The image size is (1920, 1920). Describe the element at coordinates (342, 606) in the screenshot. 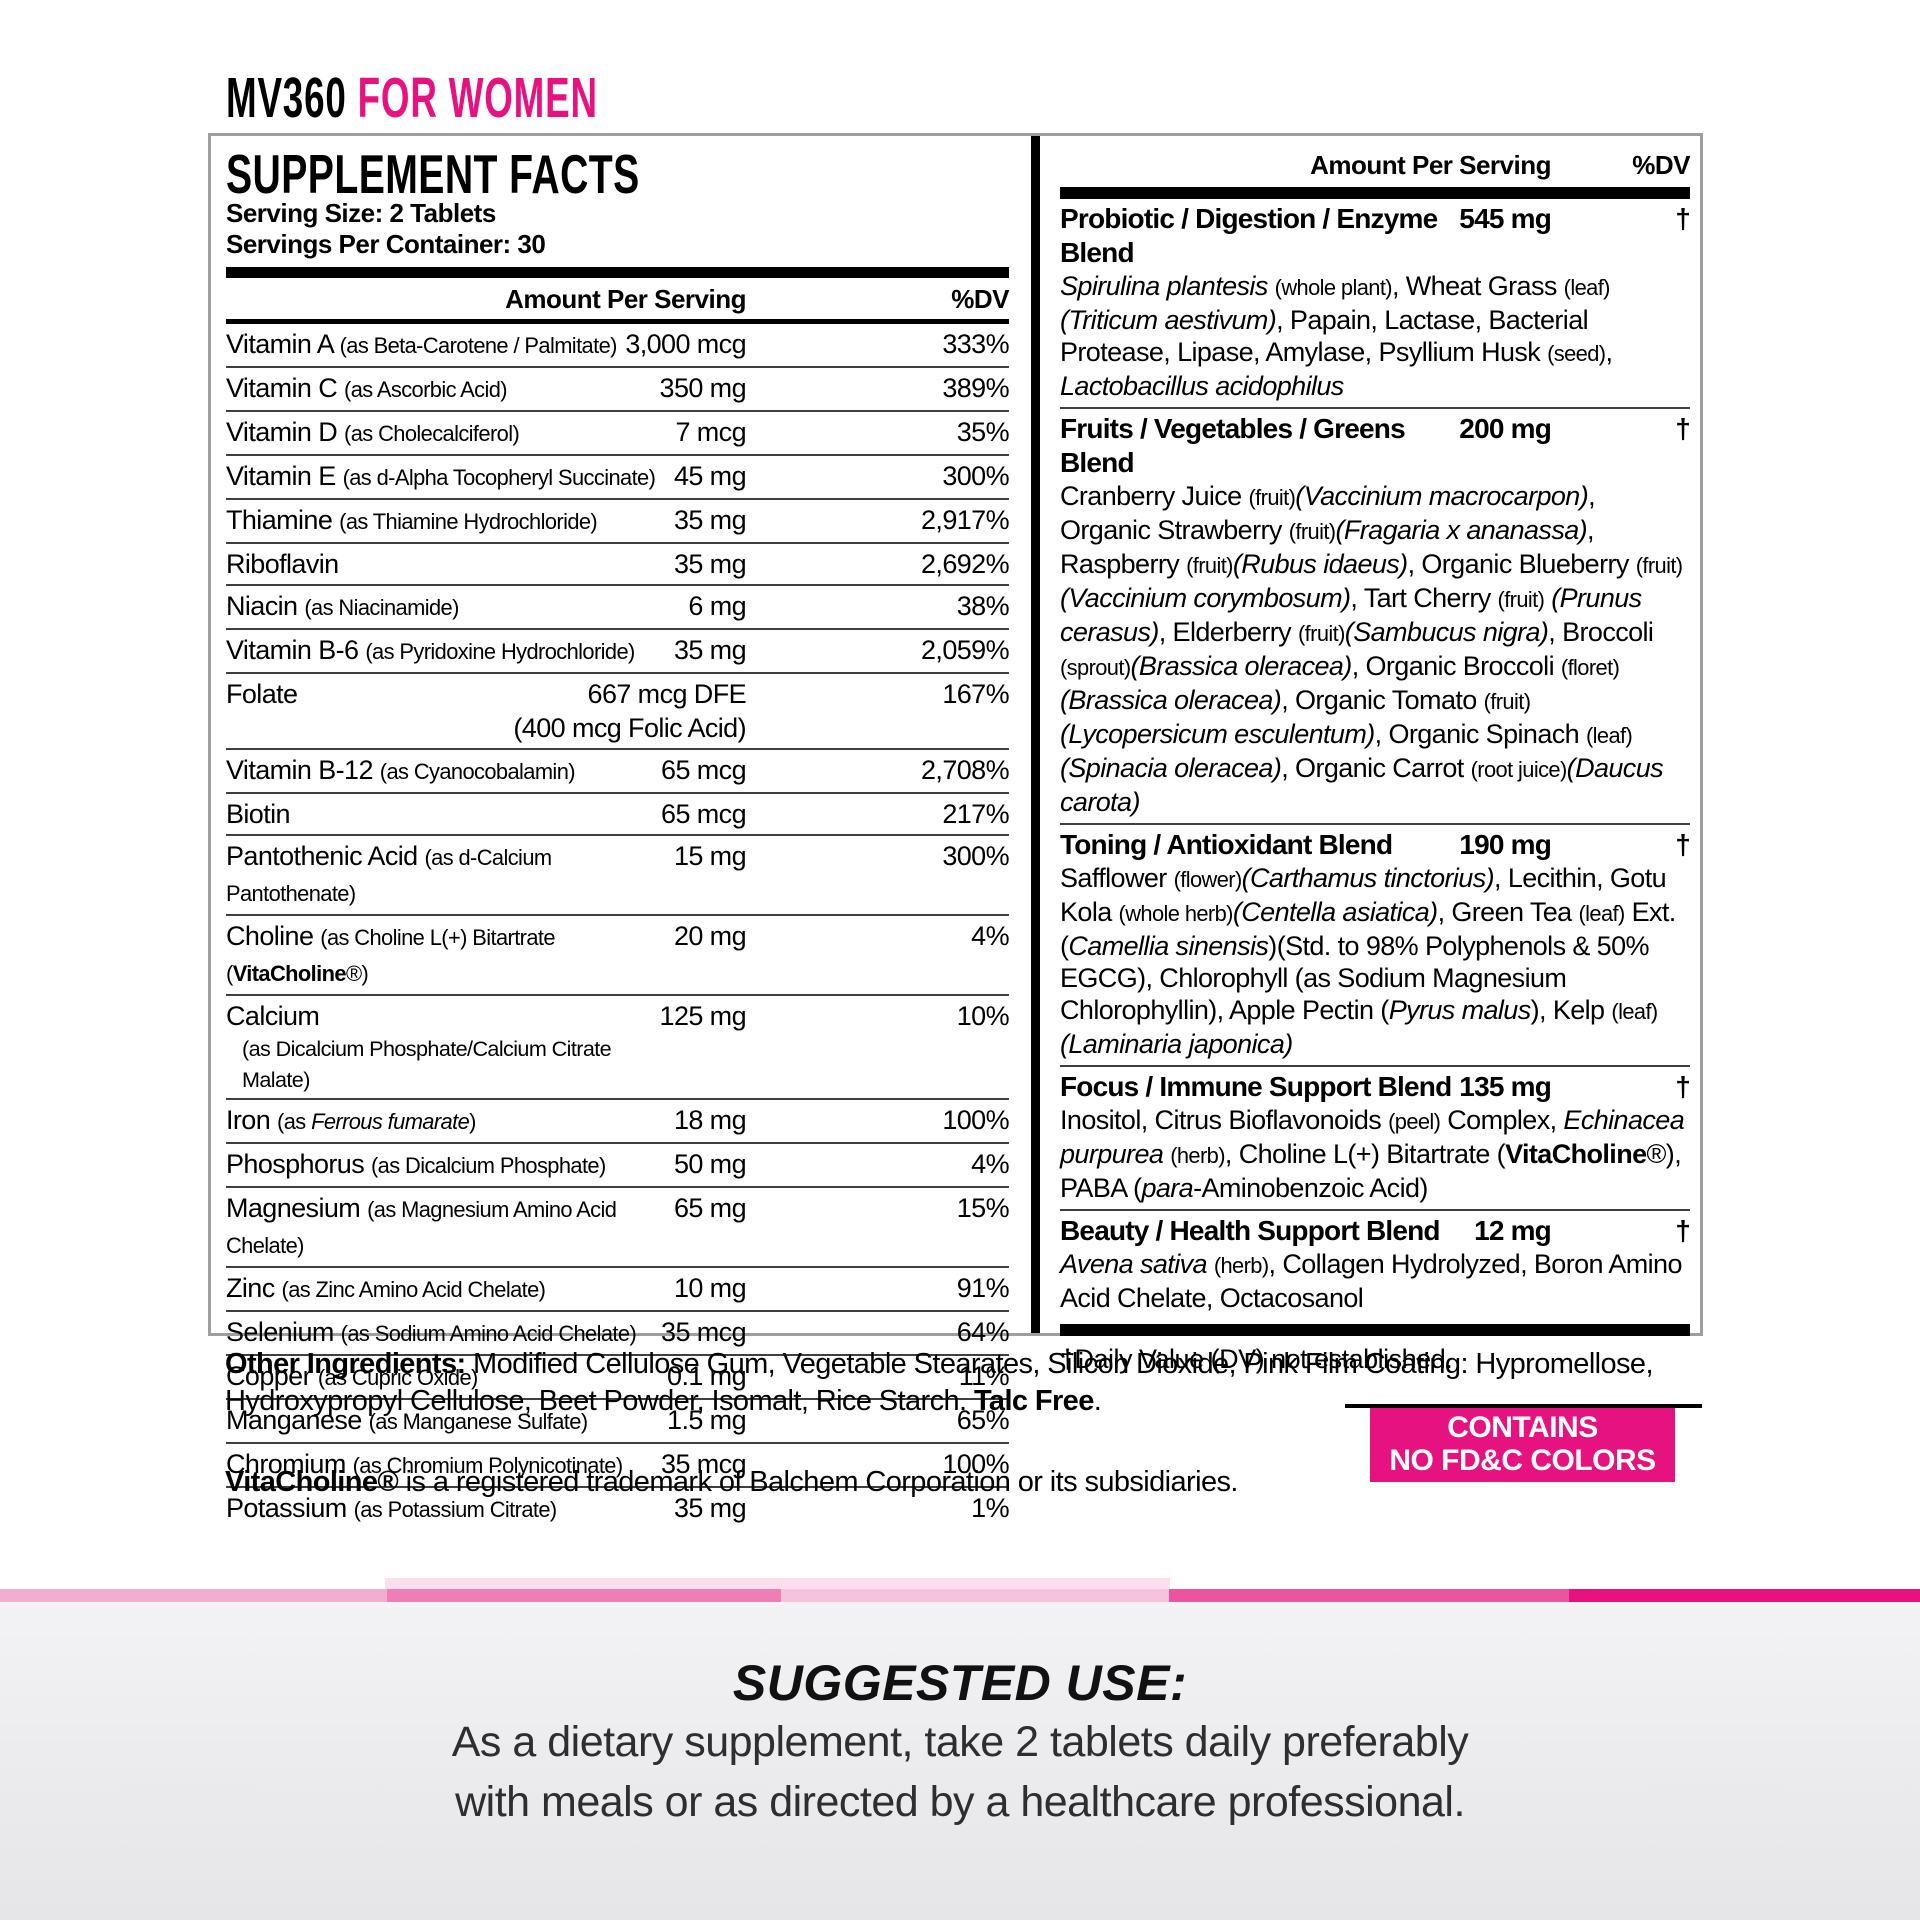

I see `nutrient-name: Niacin (as Niacinamide)` at that location.